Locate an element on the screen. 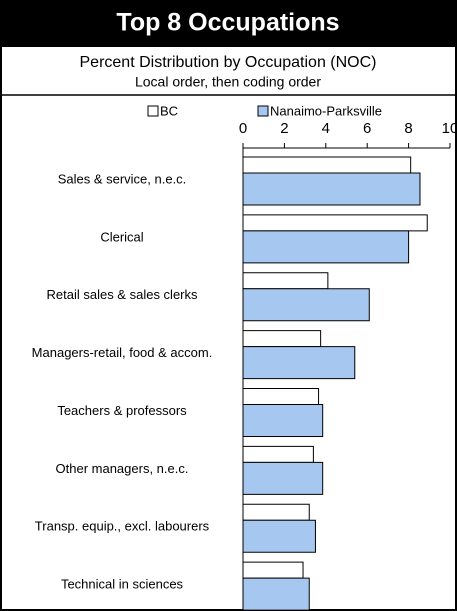  category-label: Sales & service, n.e.c. is located at coordinates (122, 178).